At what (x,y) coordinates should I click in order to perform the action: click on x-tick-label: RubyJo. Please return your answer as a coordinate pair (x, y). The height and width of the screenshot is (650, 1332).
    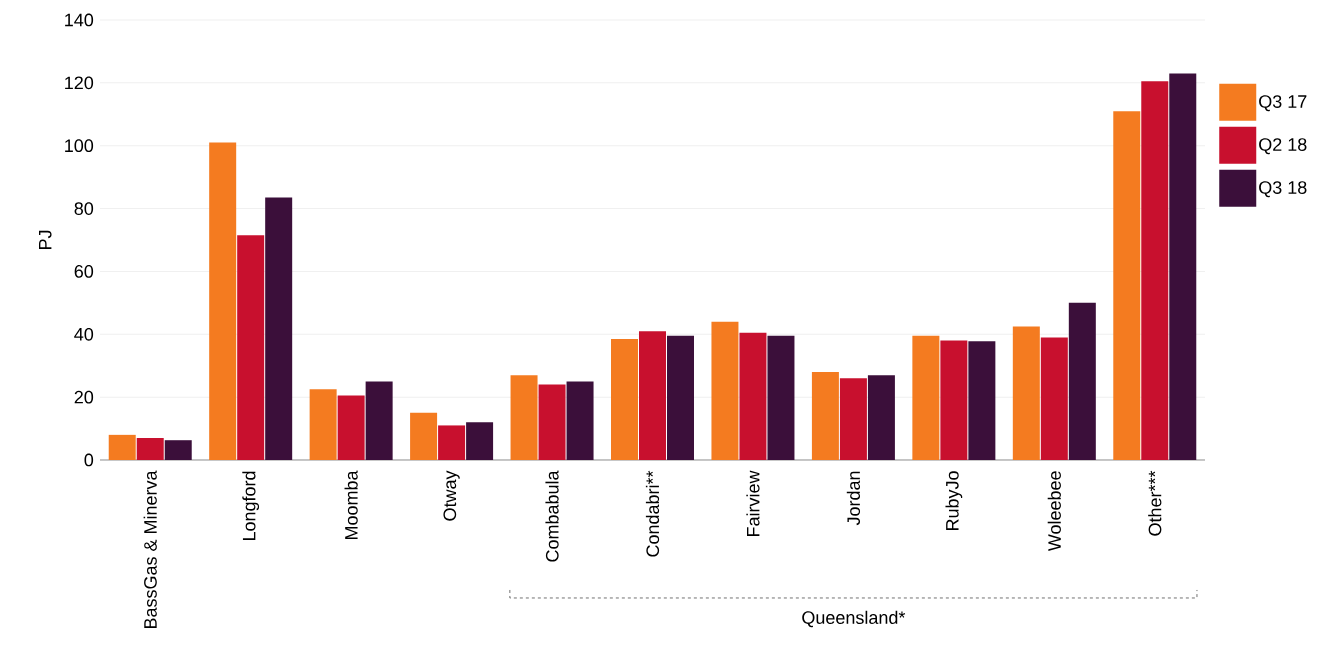
    Looking at the image, I should click on (954, 501).